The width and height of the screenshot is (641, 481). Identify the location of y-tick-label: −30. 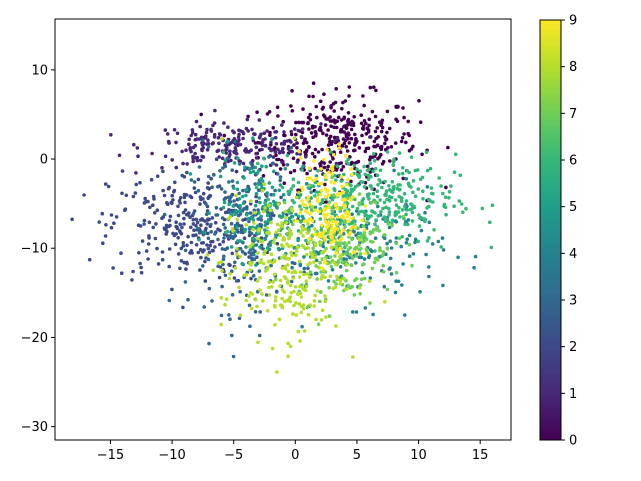
(34, 427).